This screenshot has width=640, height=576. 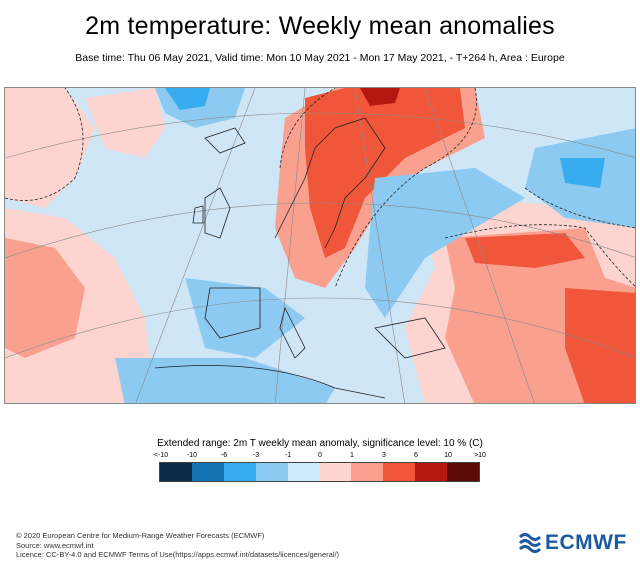 I want to click on anomaly-area-atlantic-north, so click(x=50, y=148).